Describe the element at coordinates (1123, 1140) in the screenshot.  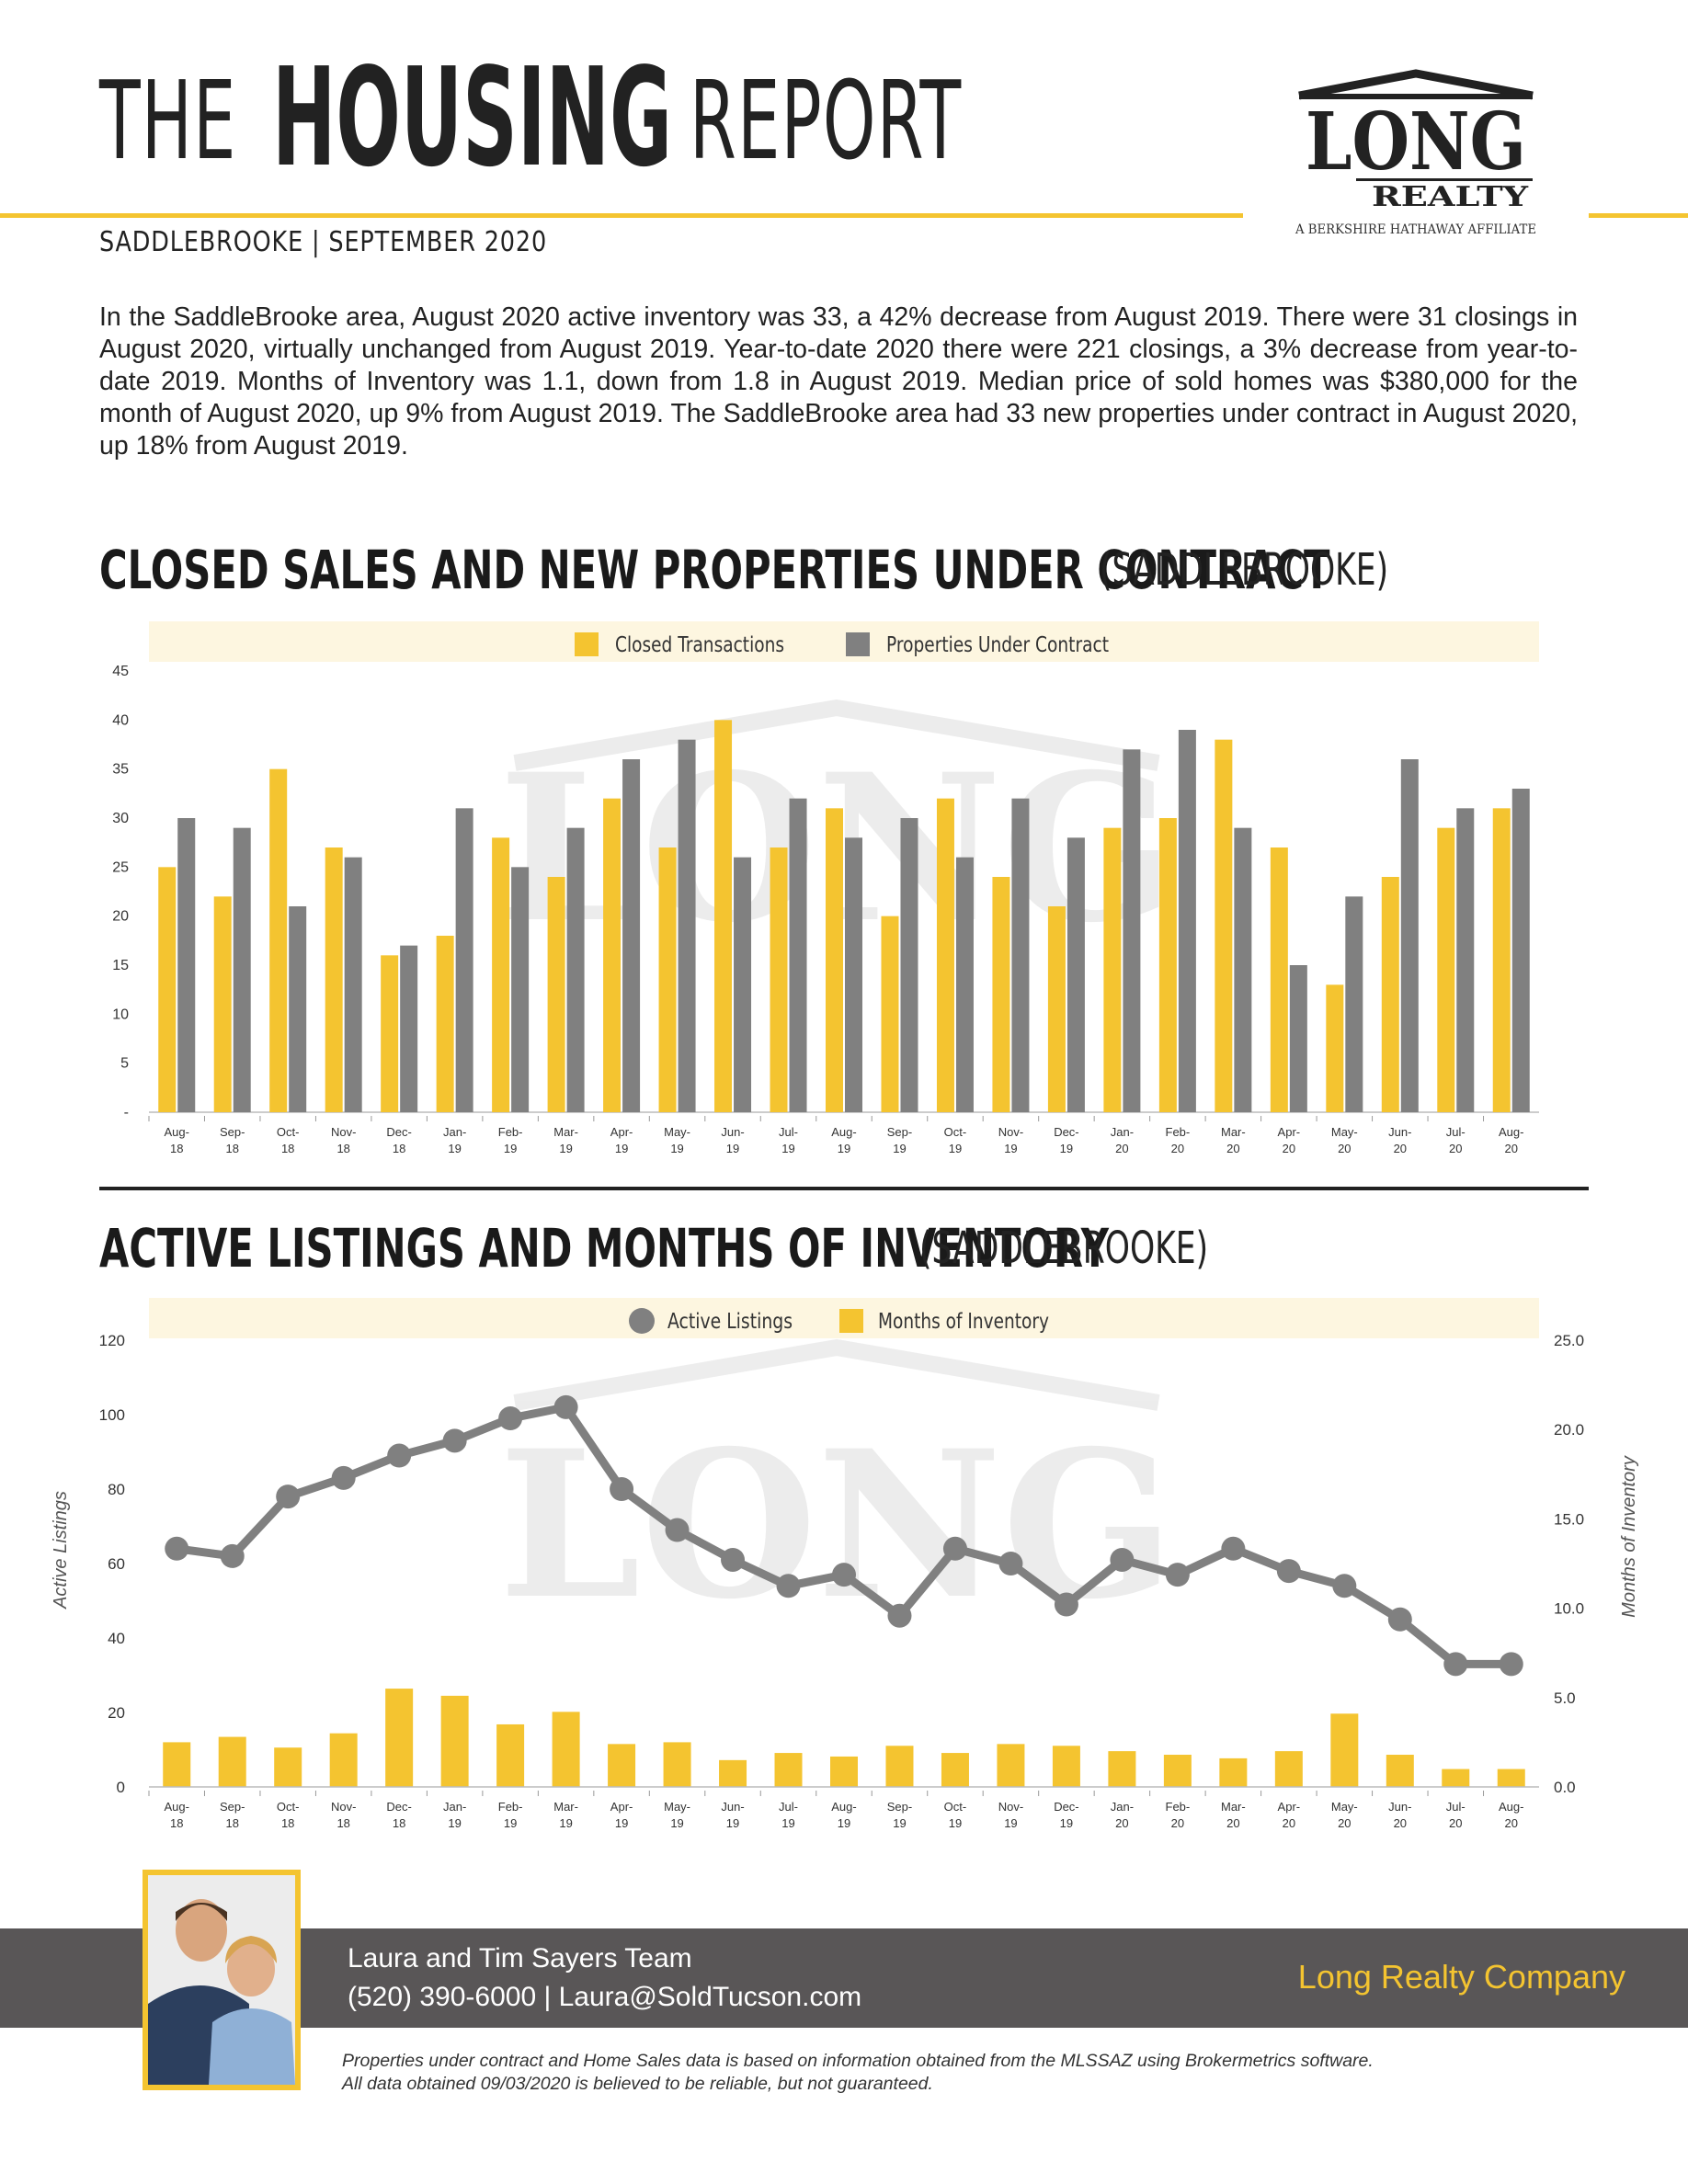
I see `chart1-x-tick-jan-20: Jan-20` at that location.